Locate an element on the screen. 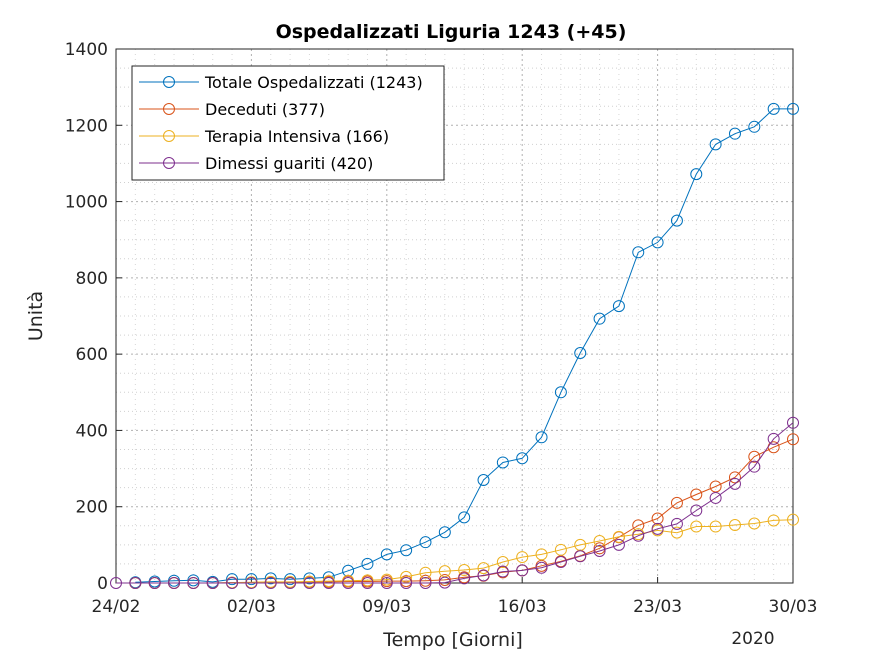  y-tick-label: 1200 is located at coordinates (86, 126).